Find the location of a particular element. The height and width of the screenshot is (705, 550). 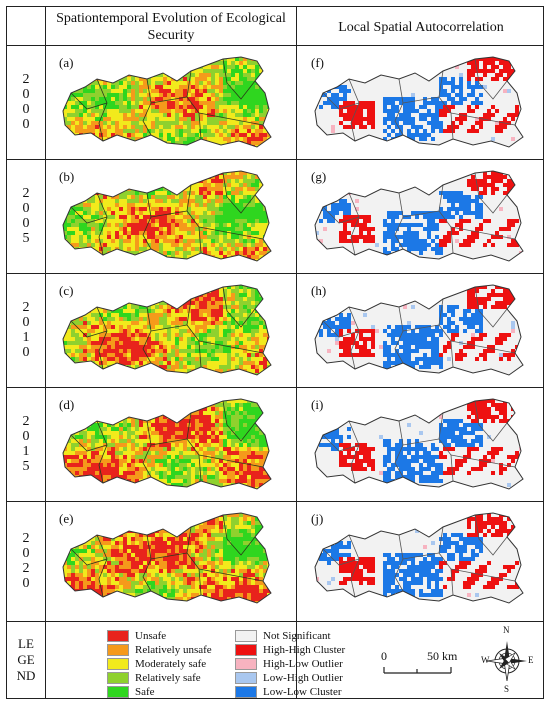

divider-horizontal-header is located at coordinates (275, 45).